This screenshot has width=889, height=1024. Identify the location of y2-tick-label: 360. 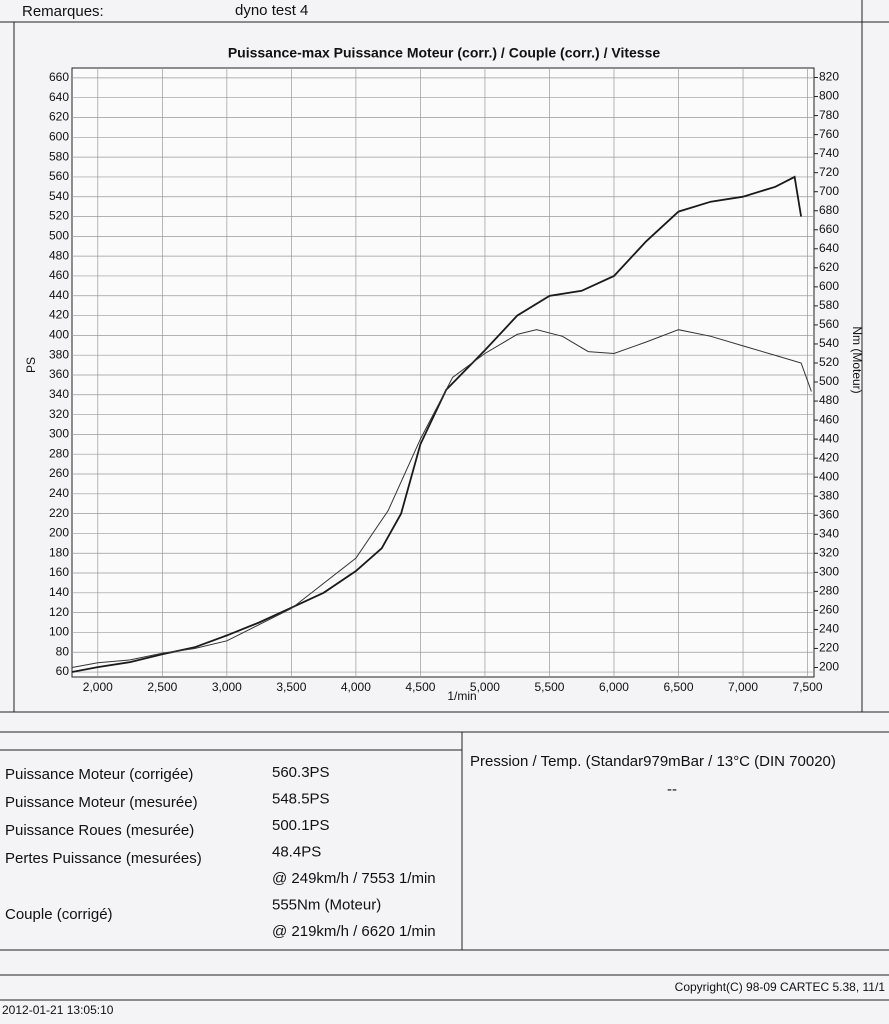
(829, 514).